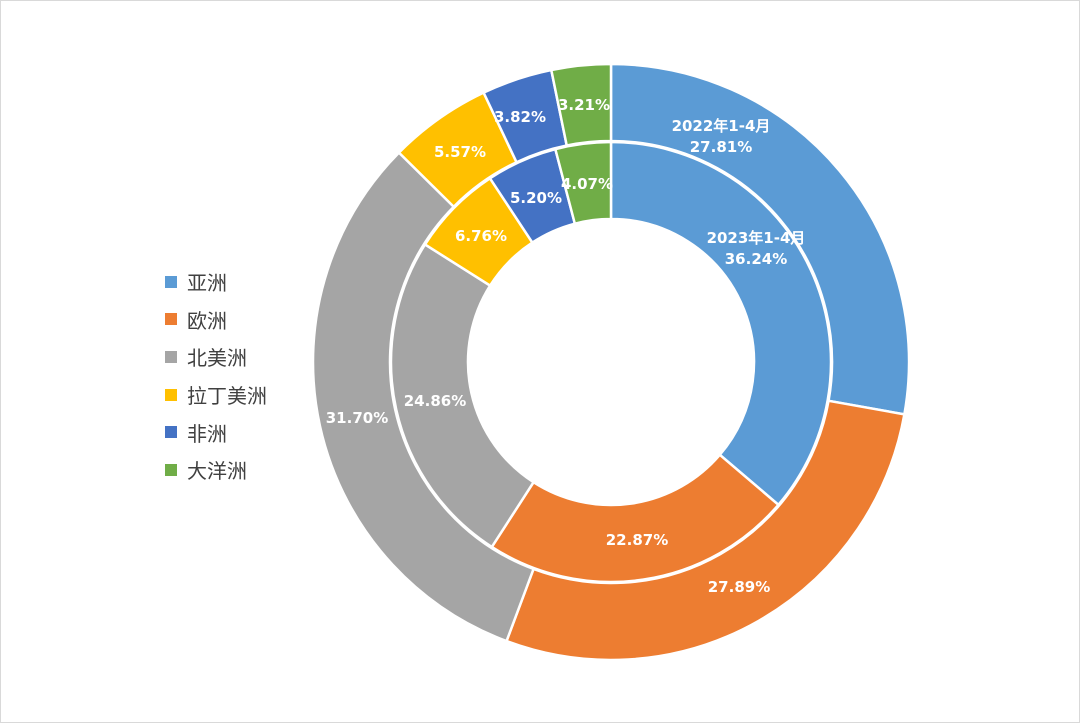 The width and height of the screenshot is (1080, 723). What do you see at coordinates (481, 236) in the screenshot?
I see `inner-ring-label-3: 6.76%` at bounding box center [481, 236].